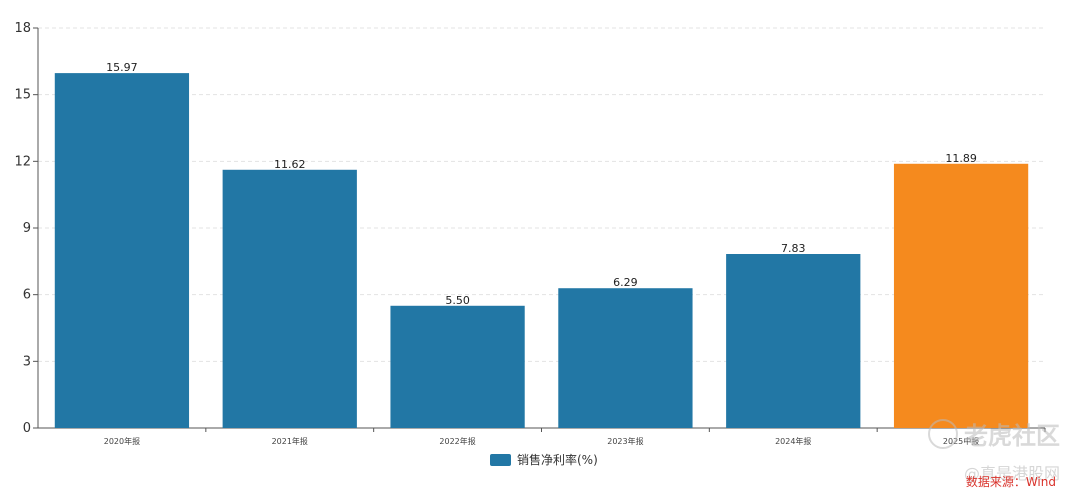  Describe the element at coordinates (22, 95) in the screenshot. I see `y-tick-label: 15` at that location.